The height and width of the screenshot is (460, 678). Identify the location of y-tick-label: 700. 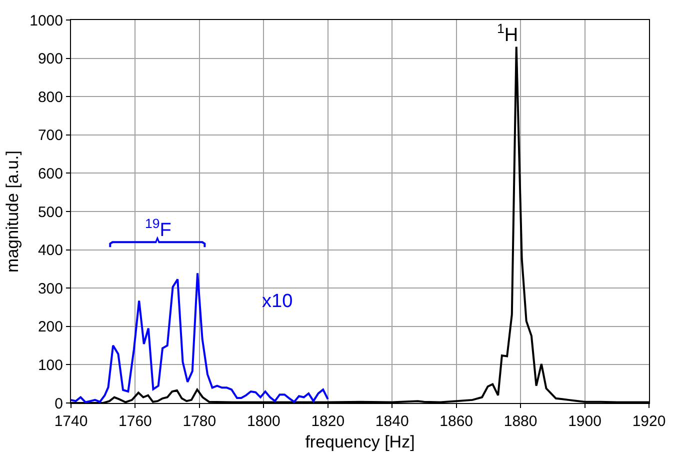
(50, 135).